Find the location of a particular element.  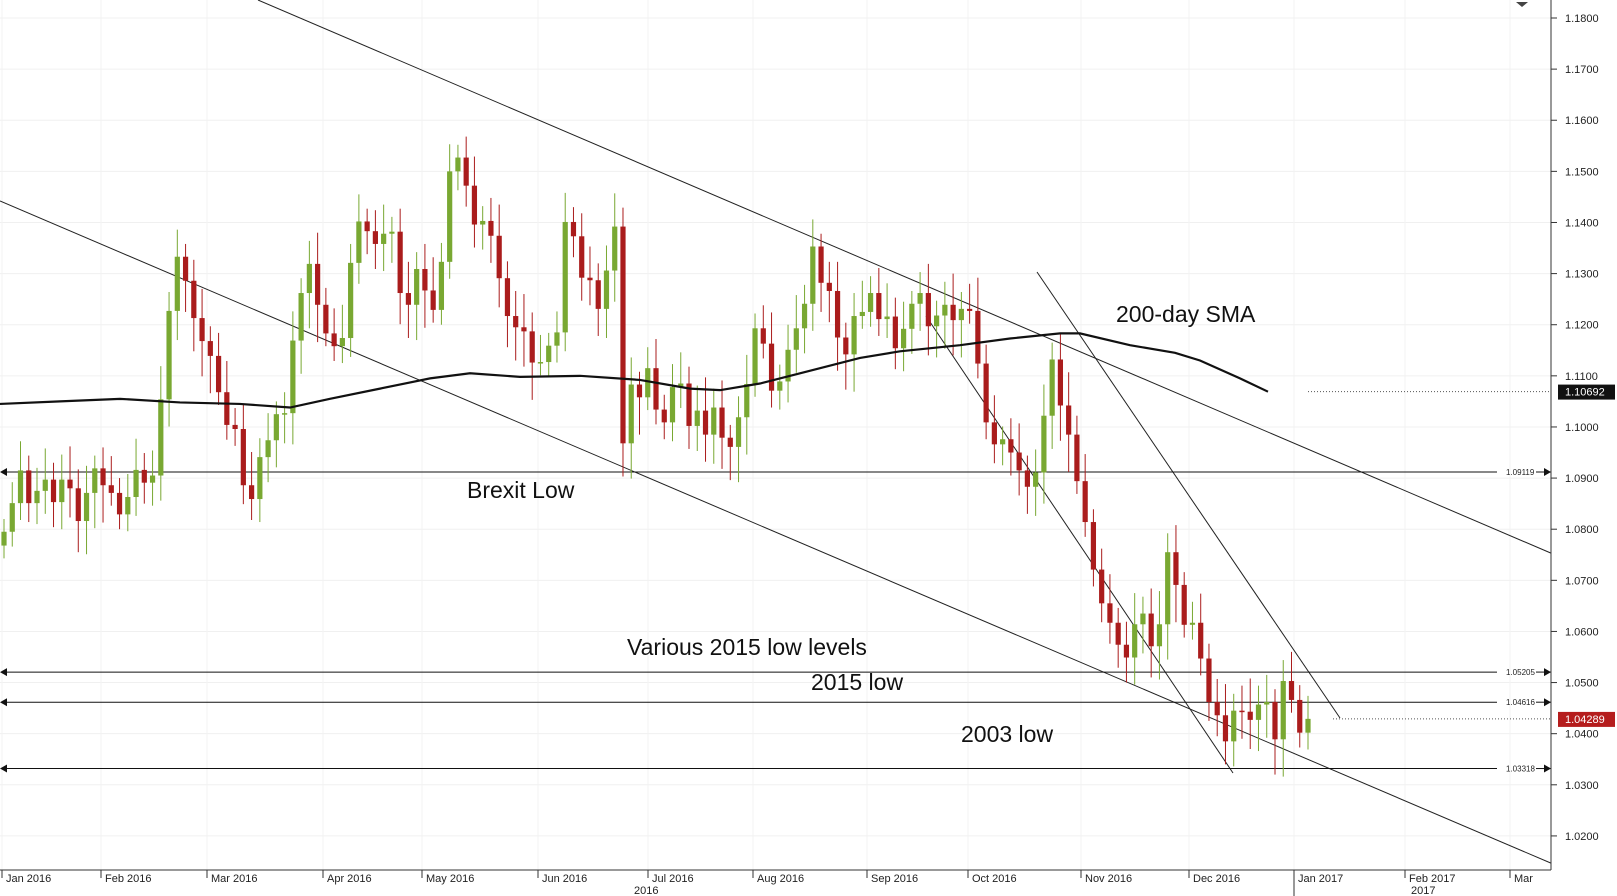

y-tick-label: 1.0600 is located at coordinates (1582, 632).